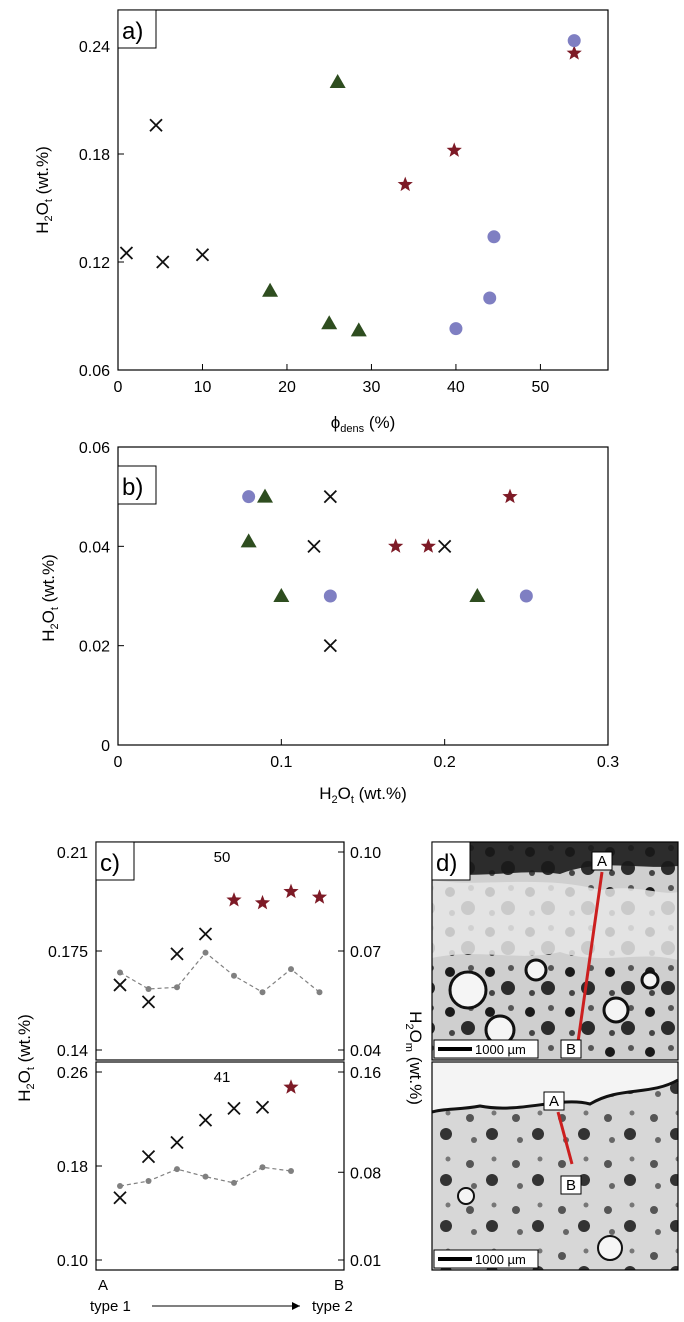 The width and height of the screenshot is (684, 1322). Describe the element at coordinates (365, 1261) in the screenshot. I see `right-y-tick-label: 0.01` at that location.